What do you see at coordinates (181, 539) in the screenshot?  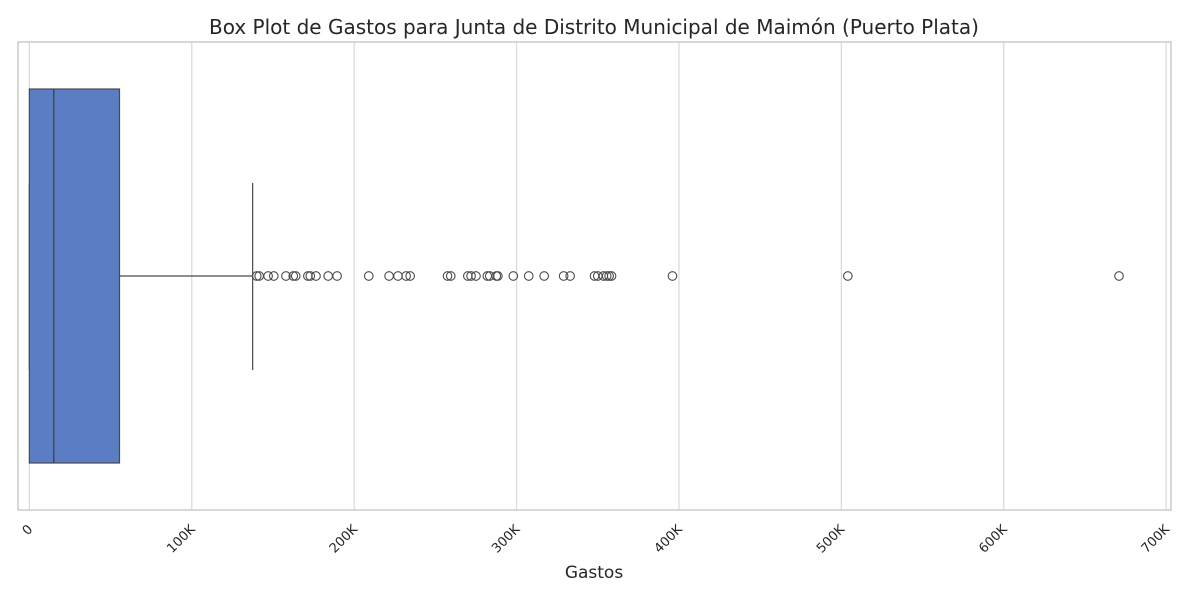 I see `x-tick-label: 100K` at bounding box center [181, 539].